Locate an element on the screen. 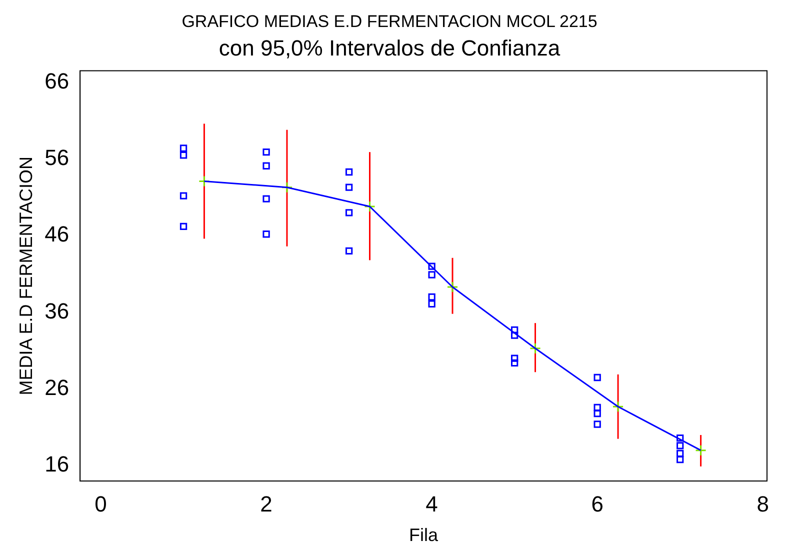 Image resolution: width=790 pixels, height=559 pixels. y-tick-label: 16 is located at coordinates (57, 464).